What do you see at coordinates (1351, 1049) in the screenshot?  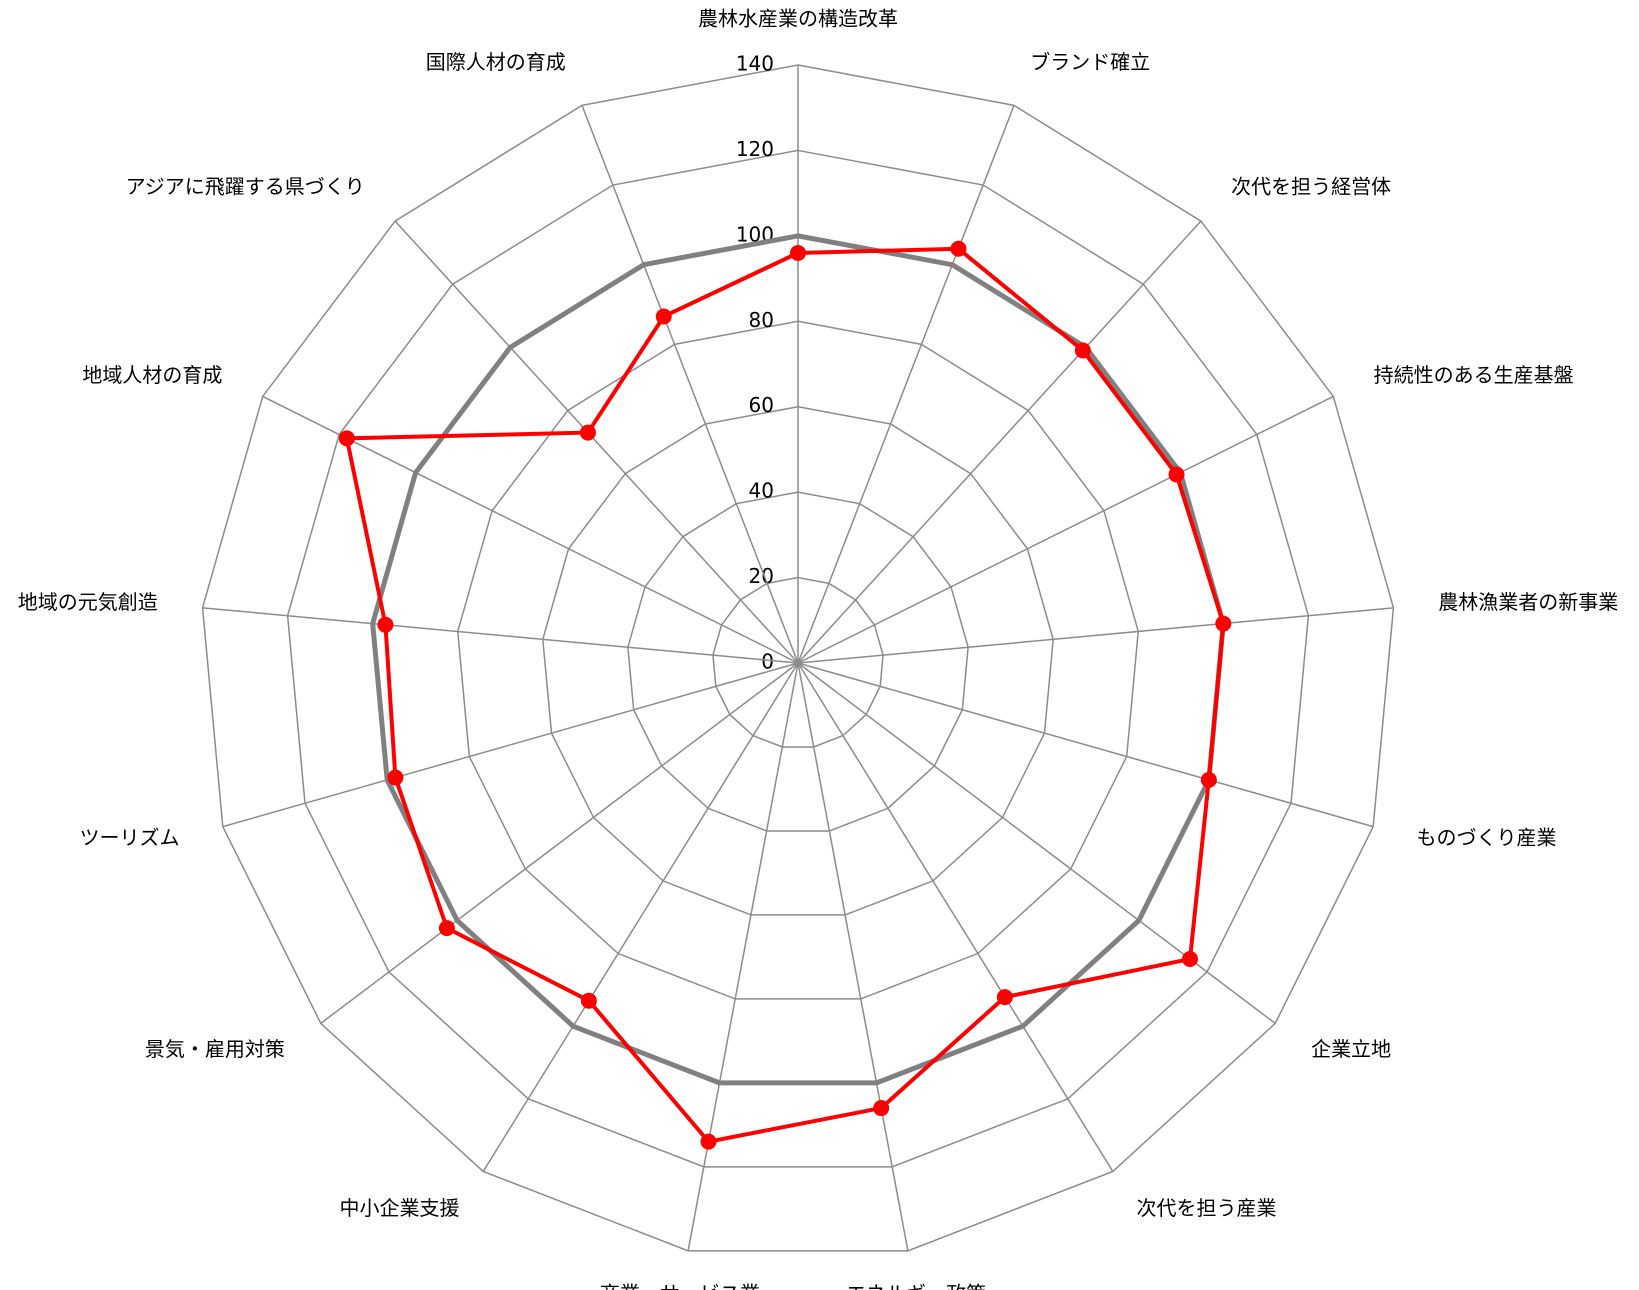 I see `category-label: 企業立地` at bounding box center [1351, 1049].